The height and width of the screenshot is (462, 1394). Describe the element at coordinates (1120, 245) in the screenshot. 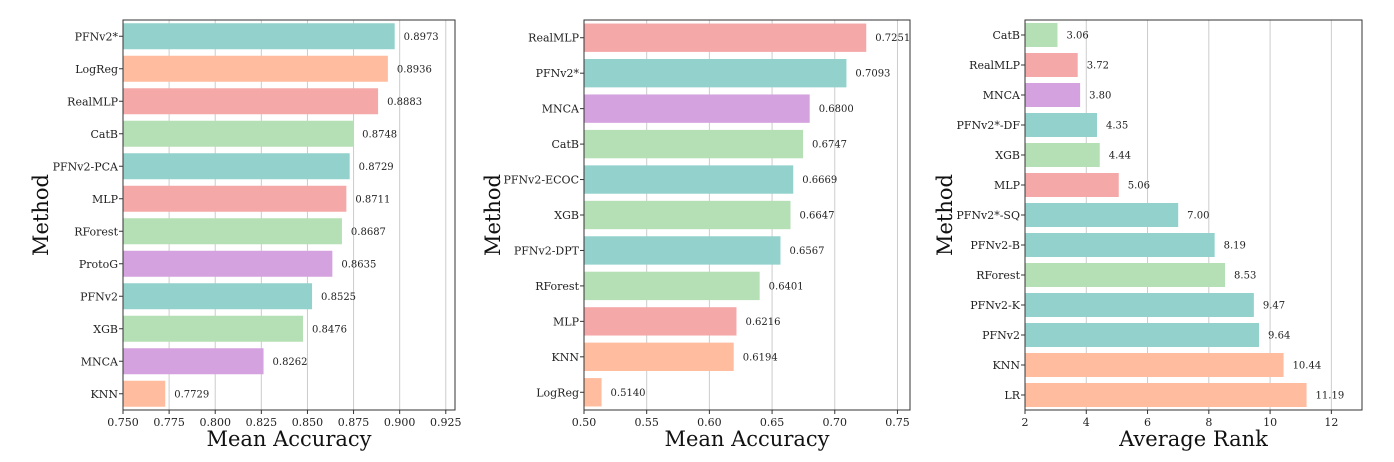

I see `bar-pfnv2-b` at that location.